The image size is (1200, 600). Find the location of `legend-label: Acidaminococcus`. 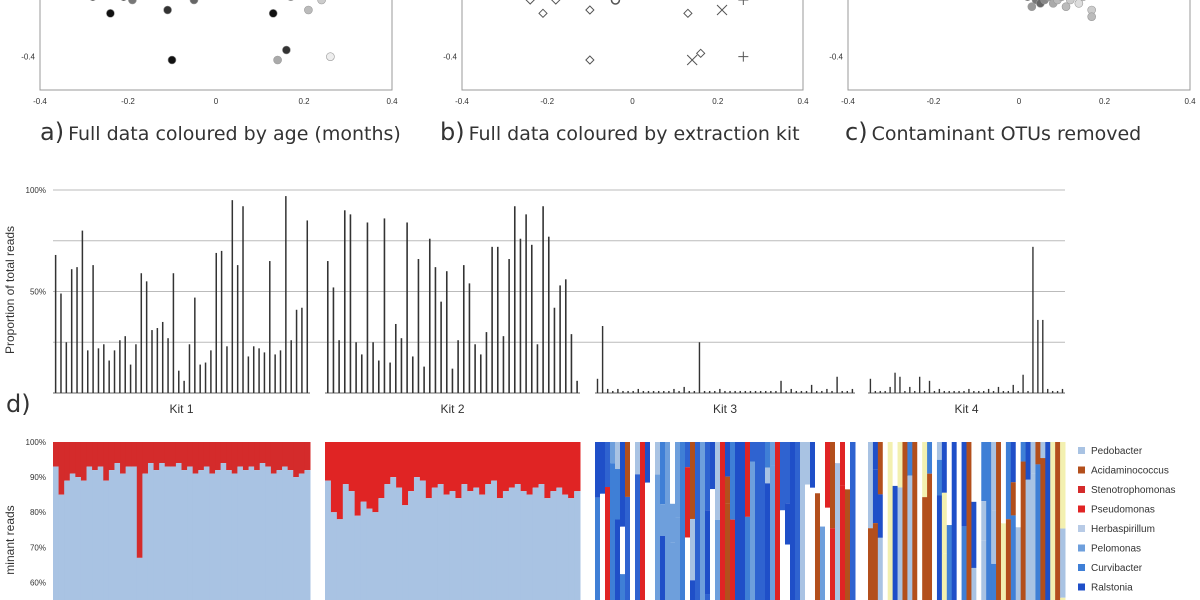

legend-label: Acidaminococcus is located at coordinates (1130, 471).